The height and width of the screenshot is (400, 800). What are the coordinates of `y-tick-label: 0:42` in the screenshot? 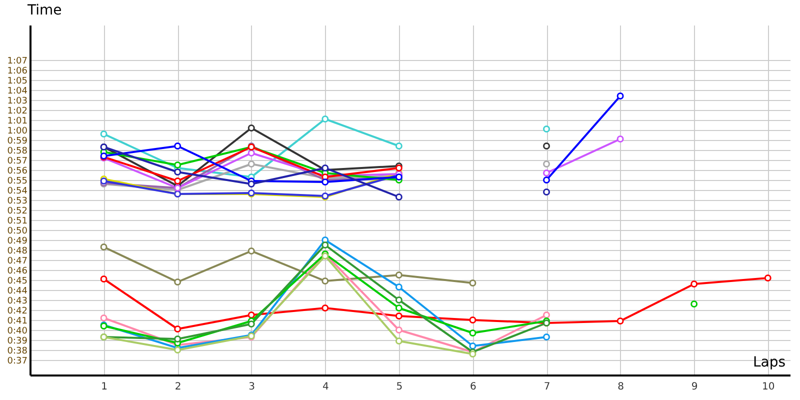 It's located at (17, 311).